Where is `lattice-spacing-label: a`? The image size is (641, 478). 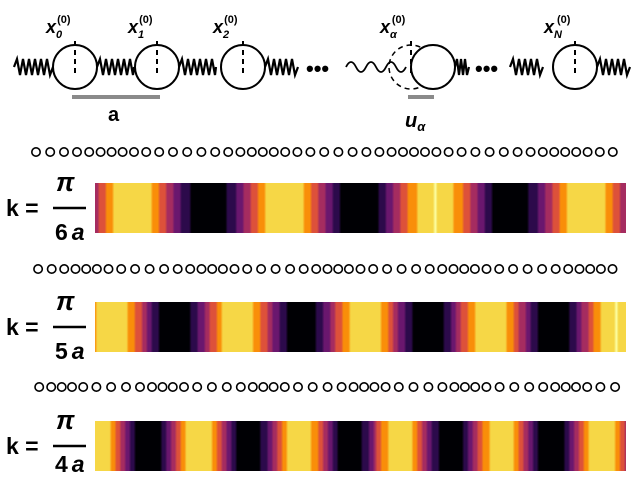
lattice-spacing-label: a is located at coordinates (114, 115).